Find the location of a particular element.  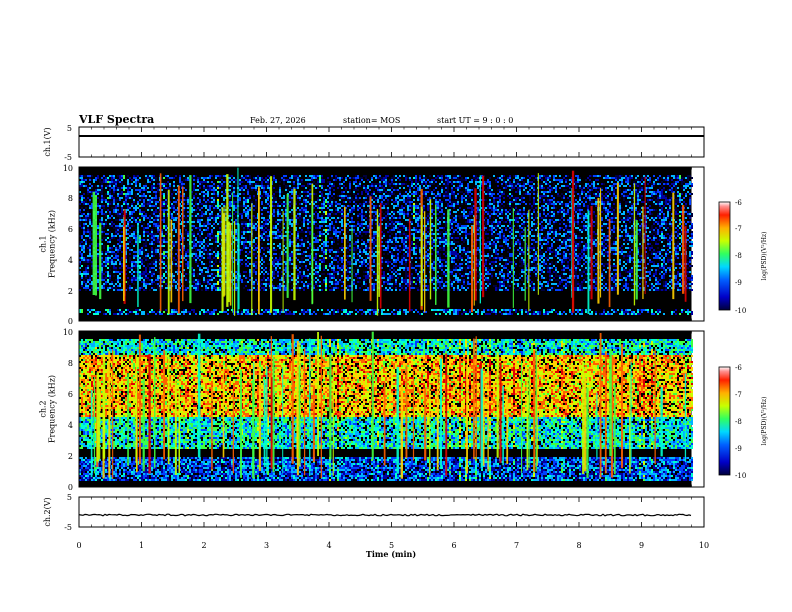

ch1-voltage-panel: 5 -5 ch.1(V) is located at coordinates (374, 143).